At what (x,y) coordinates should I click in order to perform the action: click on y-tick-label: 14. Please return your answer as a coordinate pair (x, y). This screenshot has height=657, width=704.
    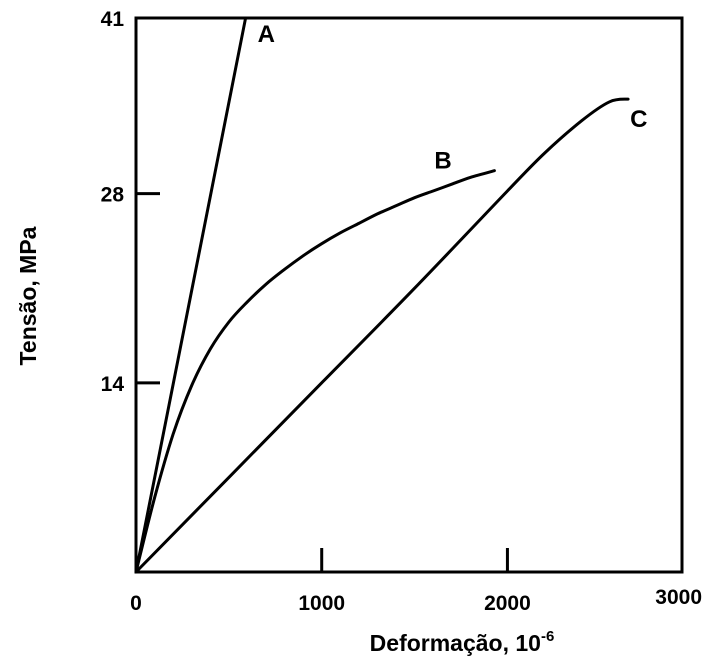
    Looking at the image, I should click on (113, 384).